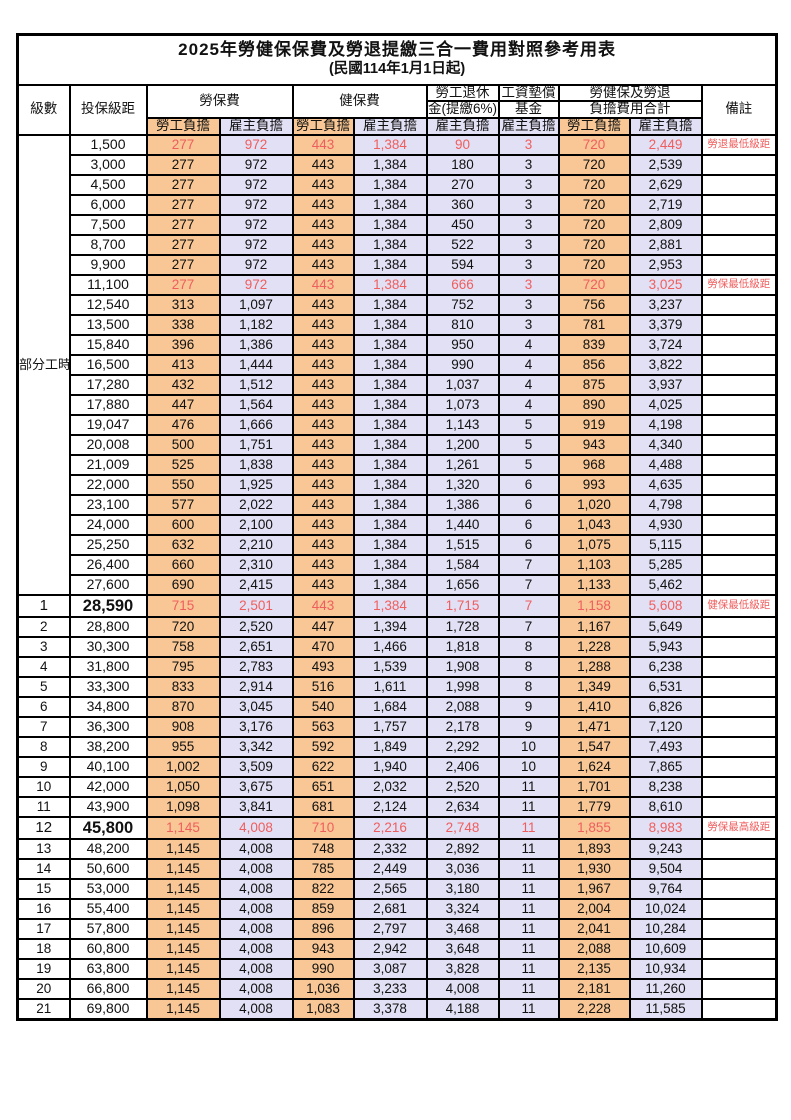 This screenshot has height=1120, width=791. I want to click on remark-cell: 勞保最高級距, so click(739, 828).